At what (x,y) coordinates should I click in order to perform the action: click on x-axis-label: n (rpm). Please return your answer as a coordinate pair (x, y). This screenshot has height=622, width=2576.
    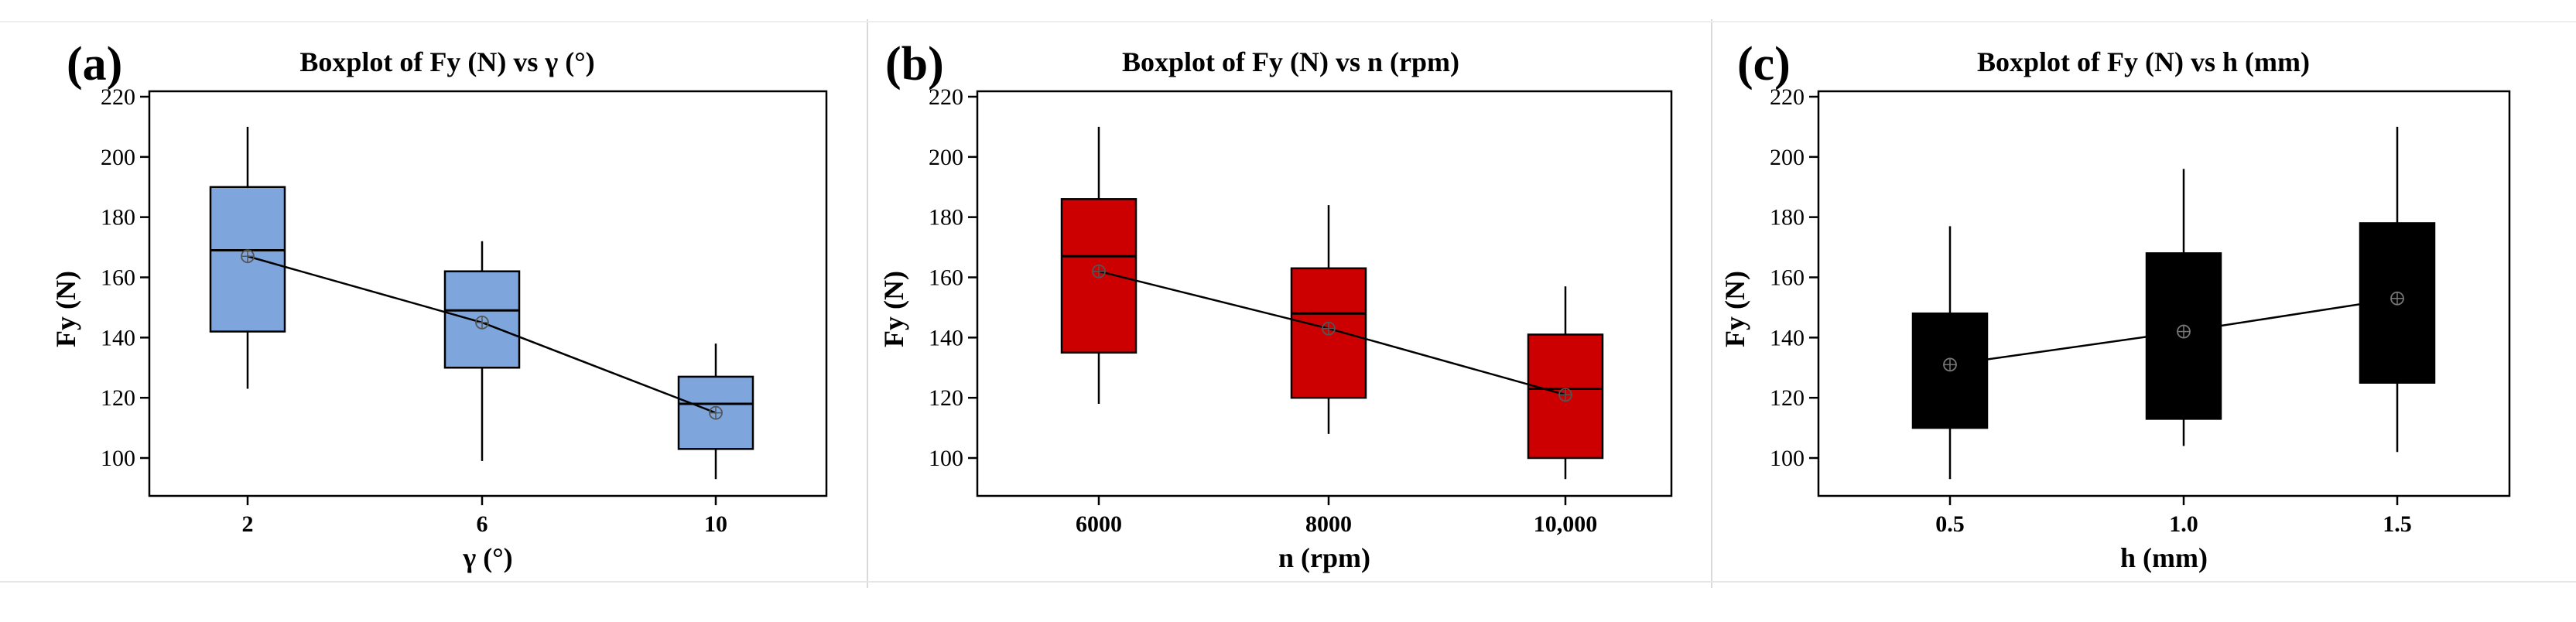
    Looking at the image, I should click on (1324, 557).